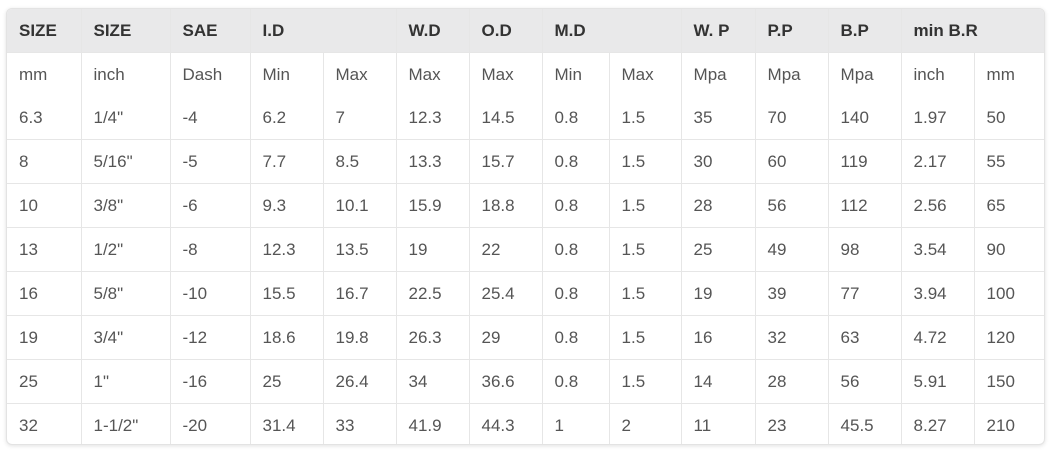 The width and height of the screenshot is (1050, 450). What do you see at coordinates (938, 205) in the screenshot?
I see `table-cell: 2.56` at bounding box center [938, 205].